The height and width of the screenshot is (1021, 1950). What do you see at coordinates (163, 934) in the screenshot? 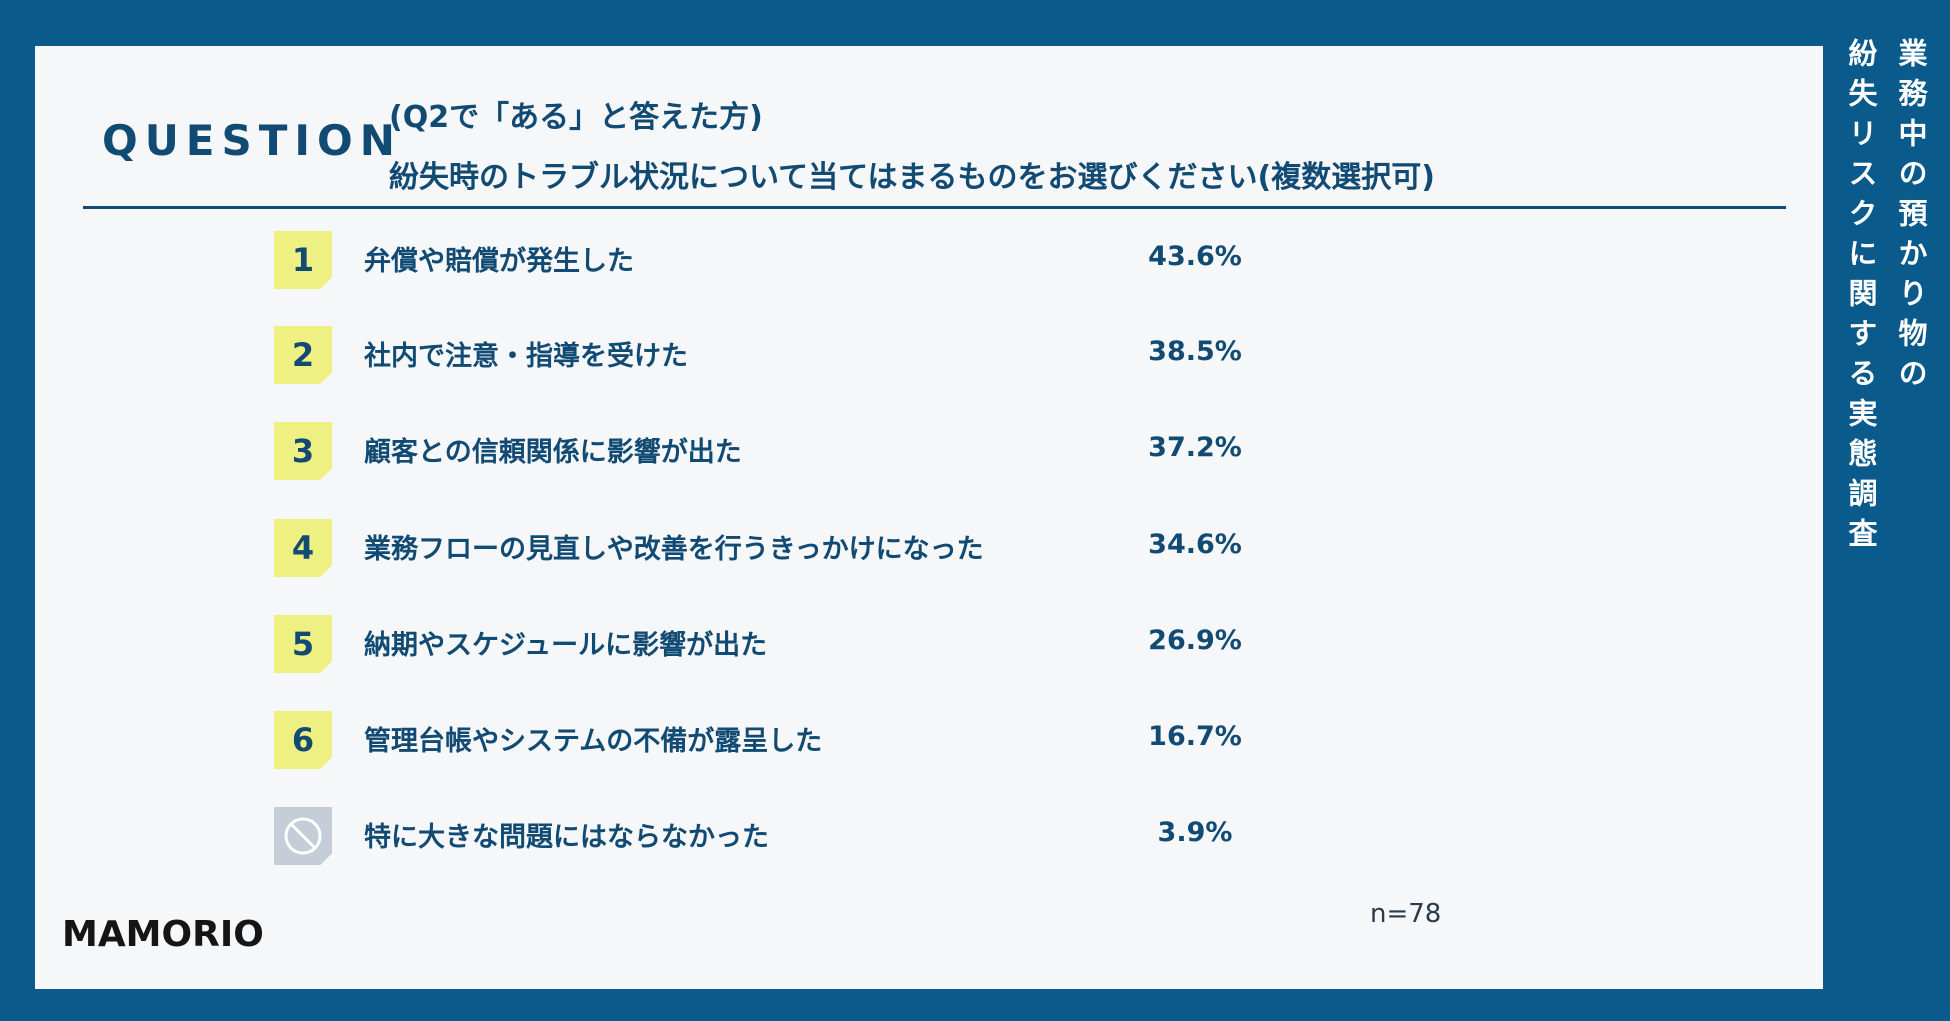
I see `mamorio-logo: MAMORIO` at bounding box center [163, 934].